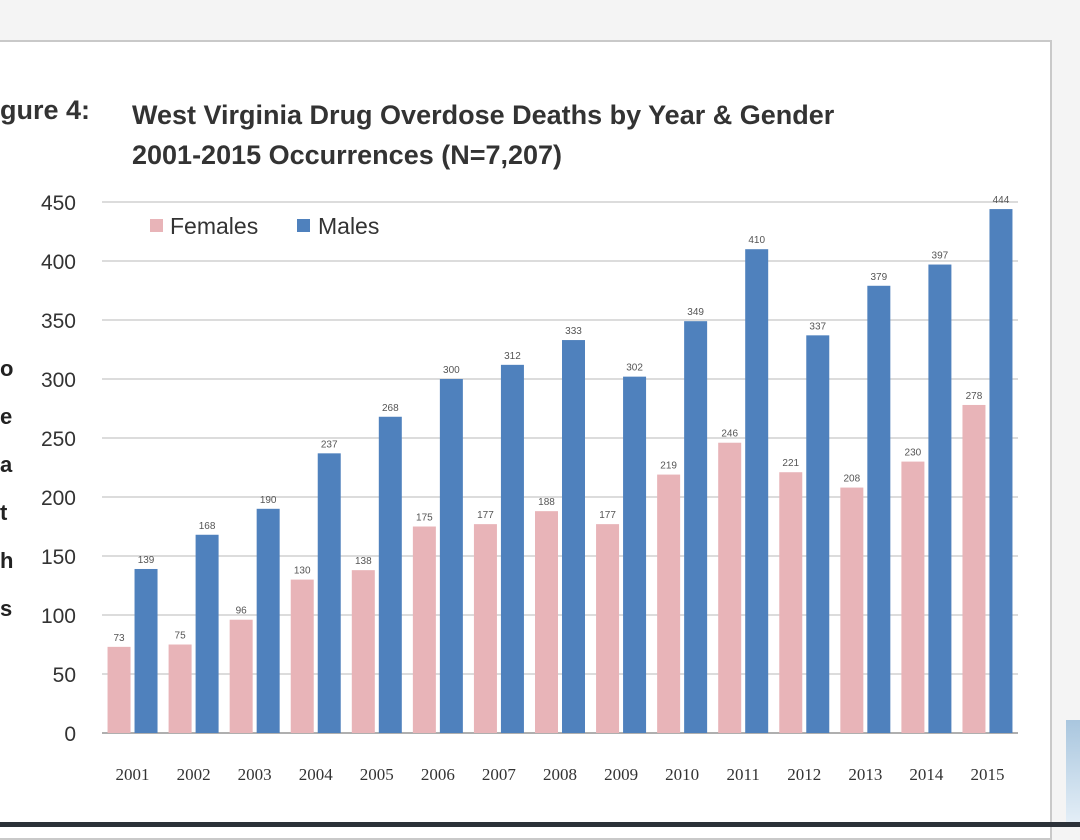 This screenshot has width=1080, height=840. Describe the element at coordinates (64, 675) in the screenshot. I see `y-tick-label: 50` at that location.